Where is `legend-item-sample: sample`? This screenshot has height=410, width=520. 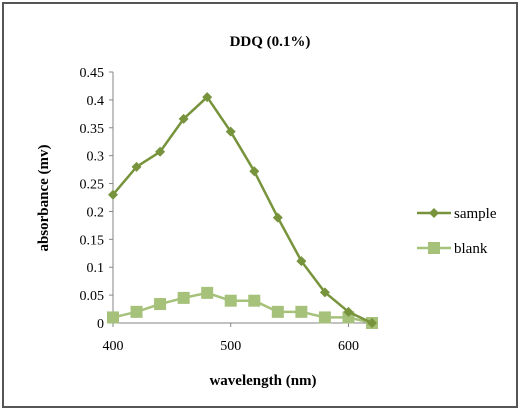 legend-item-sample: sample is located at coordinates (457, 214).